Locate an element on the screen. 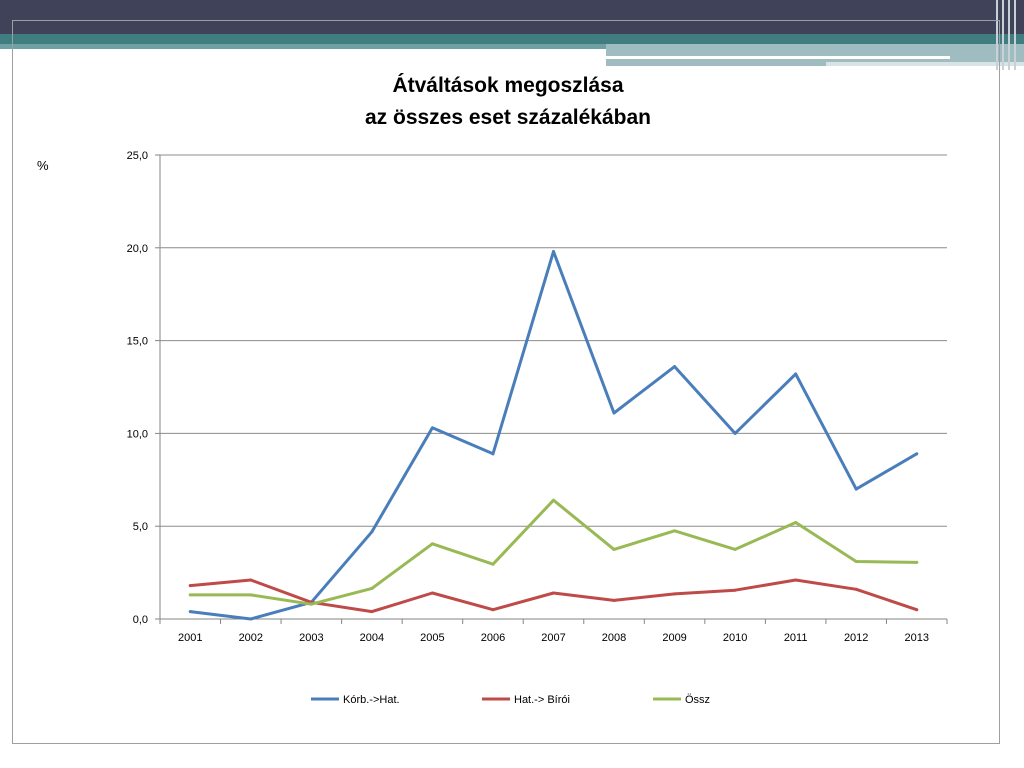 This screenshot has height=768, width=1024. header-right-band is located at coordinates (815, 55).